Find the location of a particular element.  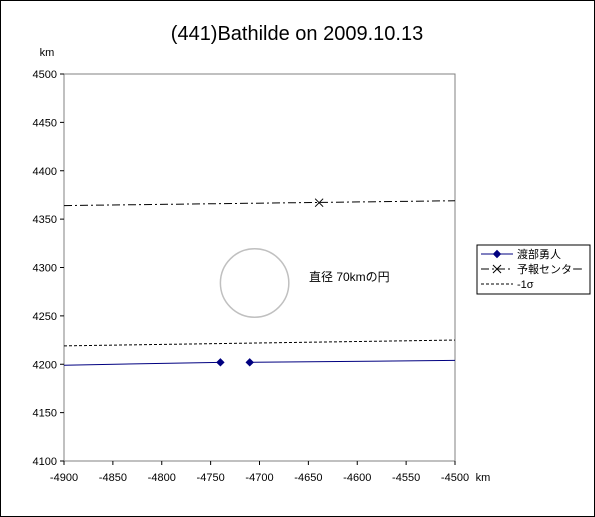

y-tick-label: 4300 is located at coordinates (45, 269).